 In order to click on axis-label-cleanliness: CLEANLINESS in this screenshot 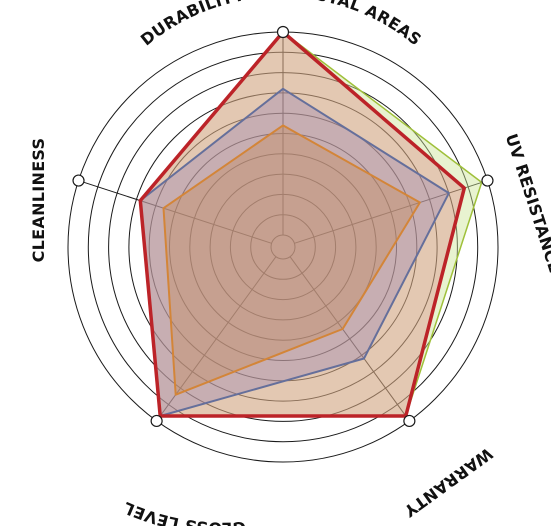, I will do `click(38, 200)`.